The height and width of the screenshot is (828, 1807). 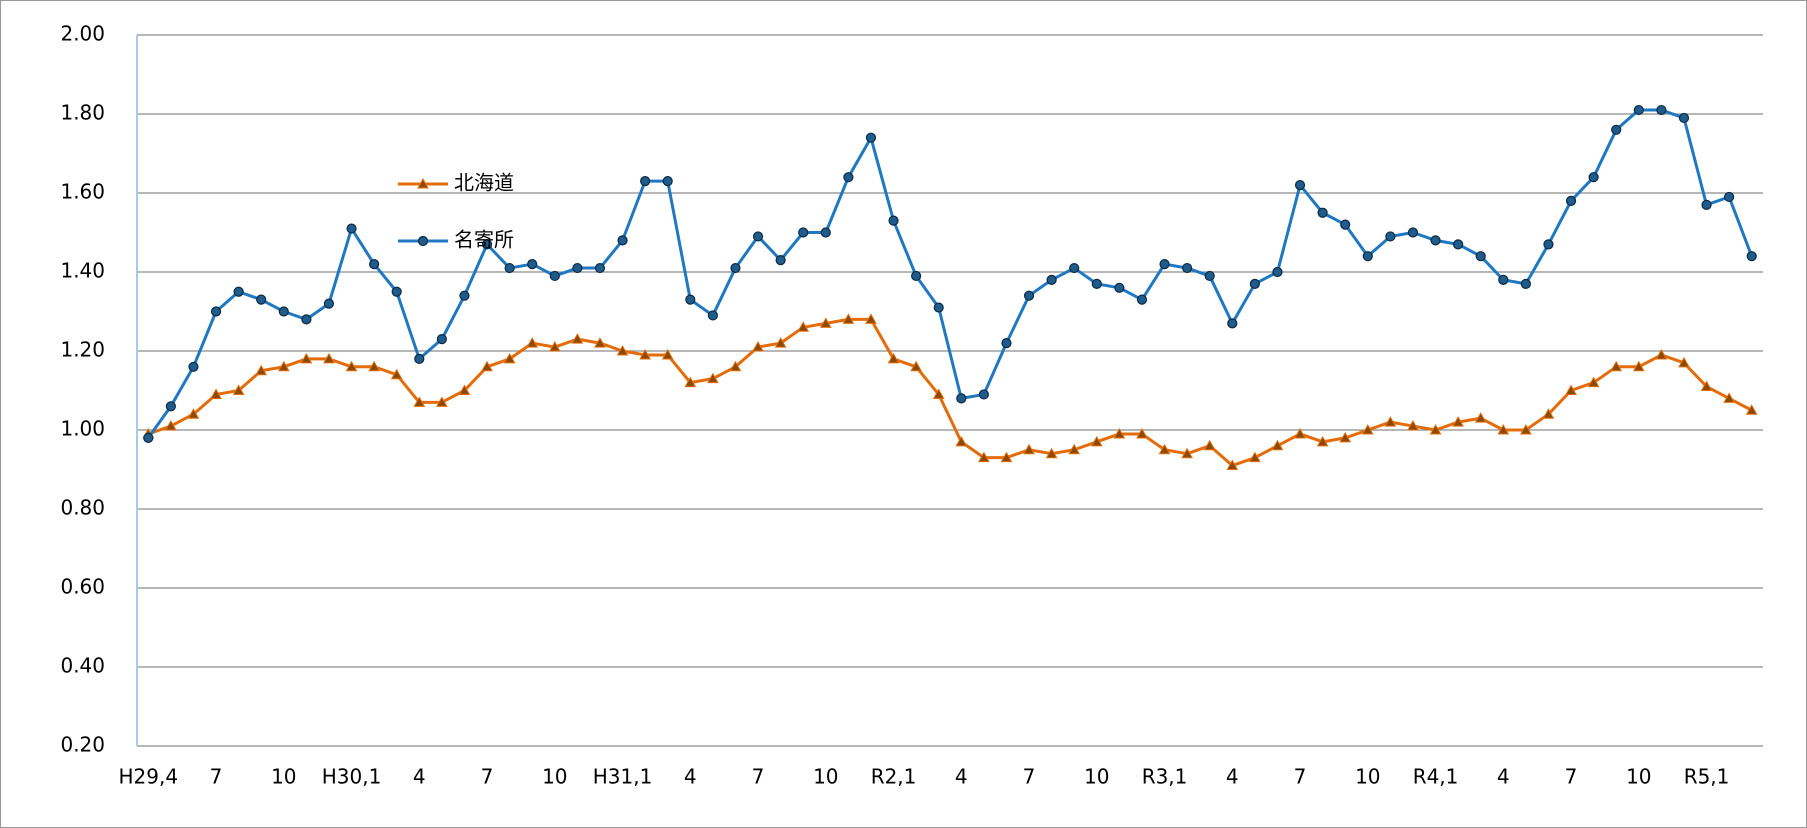 I want to click on y-tick-label: 1.00, so click(x=82, y=429).